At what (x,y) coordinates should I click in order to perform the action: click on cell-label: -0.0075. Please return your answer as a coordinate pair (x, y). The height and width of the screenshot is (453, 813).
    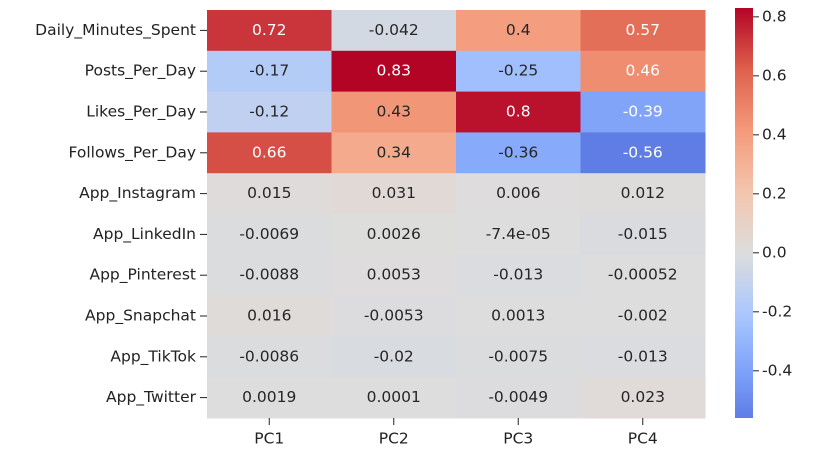
    Looking at the image, I should click on (518, 356).